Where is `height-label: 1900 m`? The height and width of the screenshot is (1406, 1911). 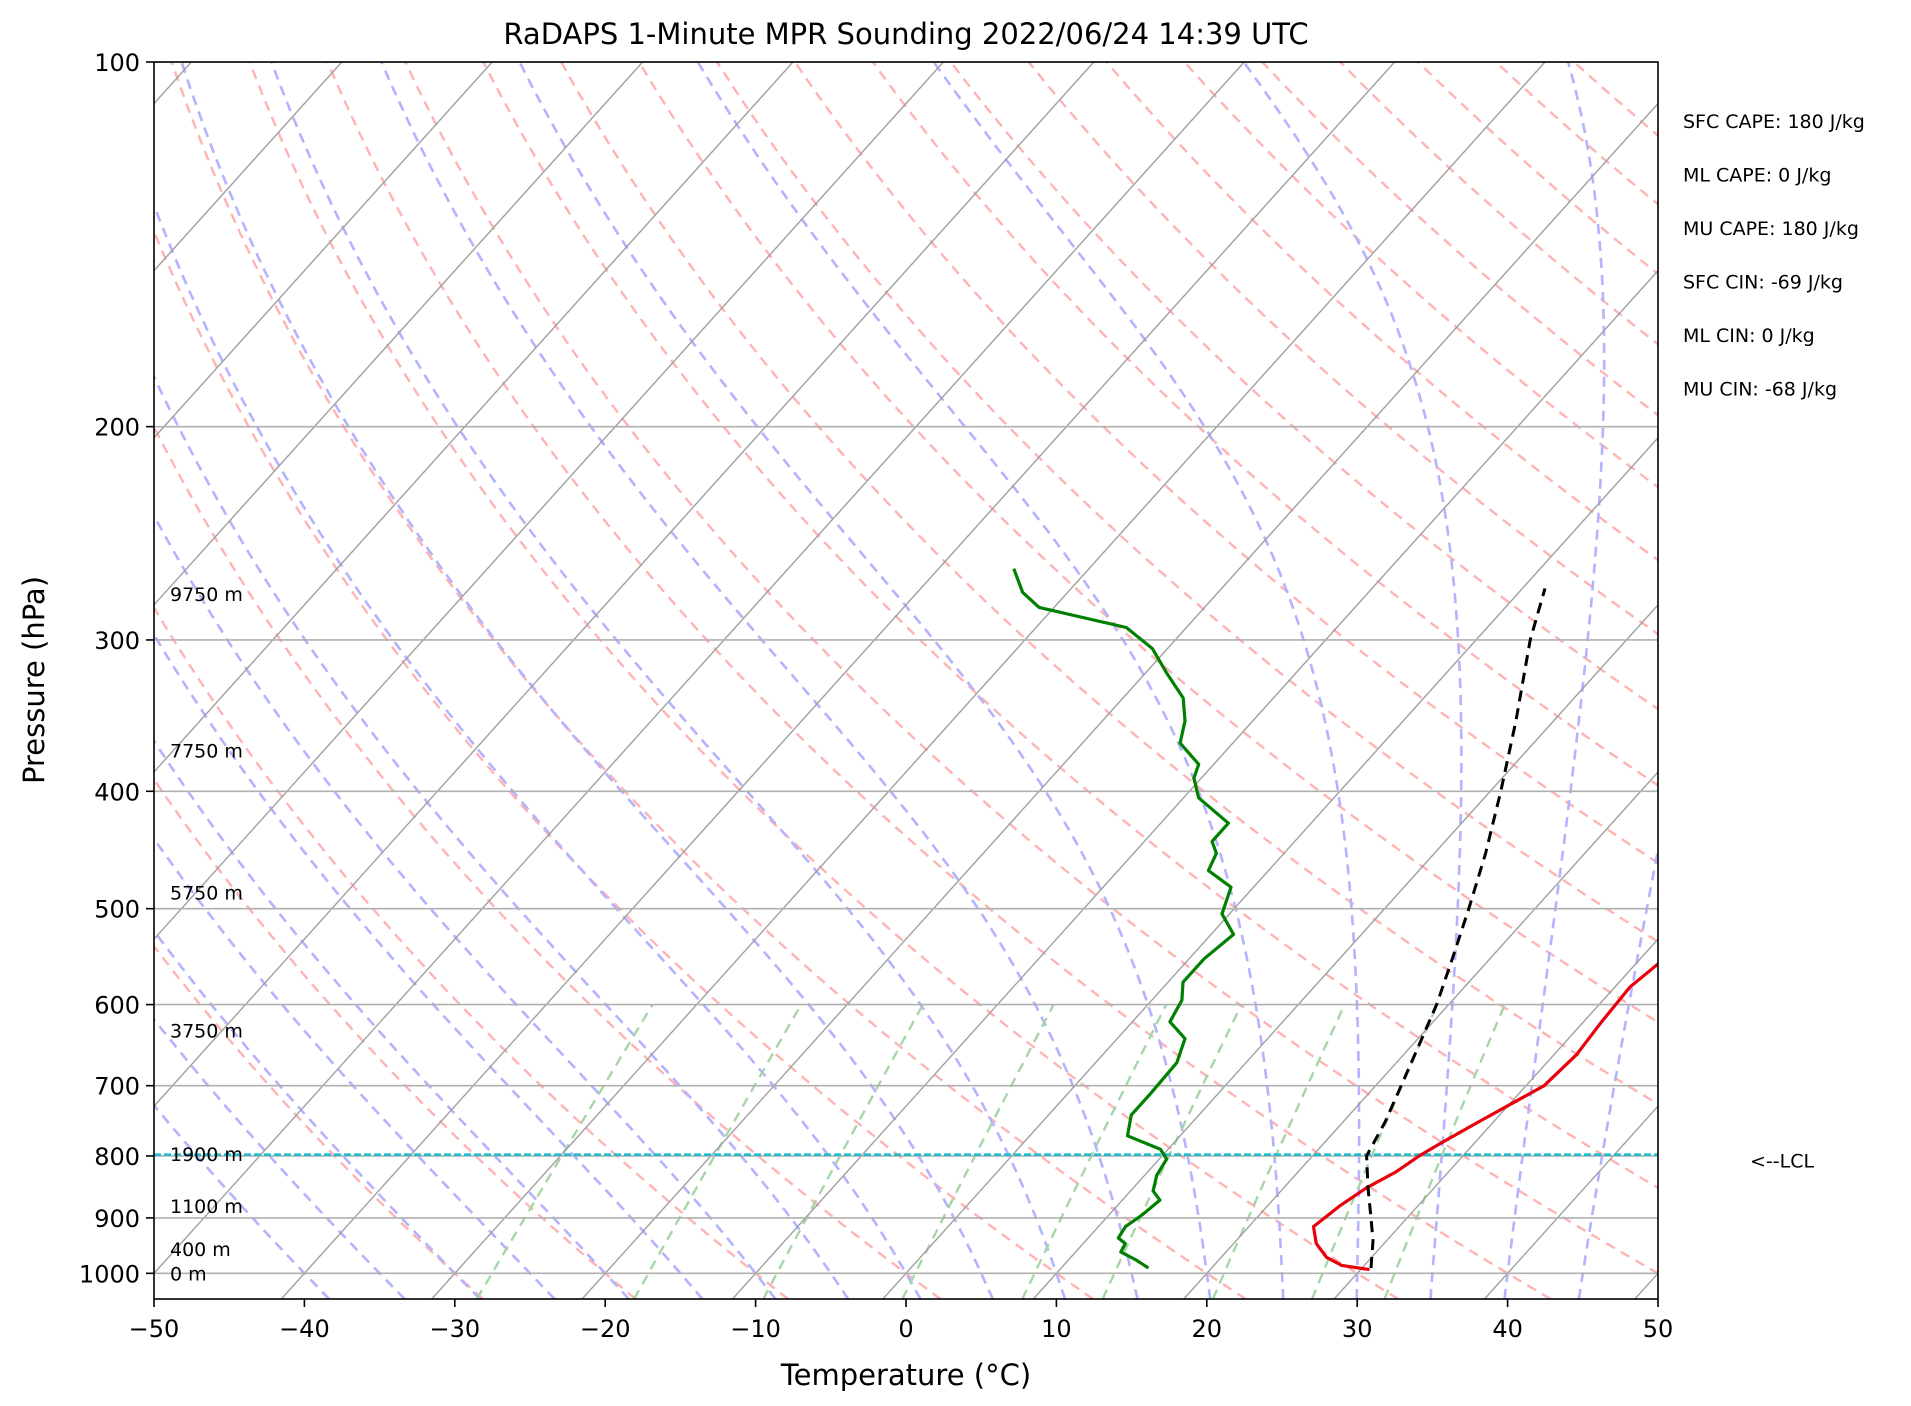
height-label: 1900 m is located at coordinates (206, 1155).